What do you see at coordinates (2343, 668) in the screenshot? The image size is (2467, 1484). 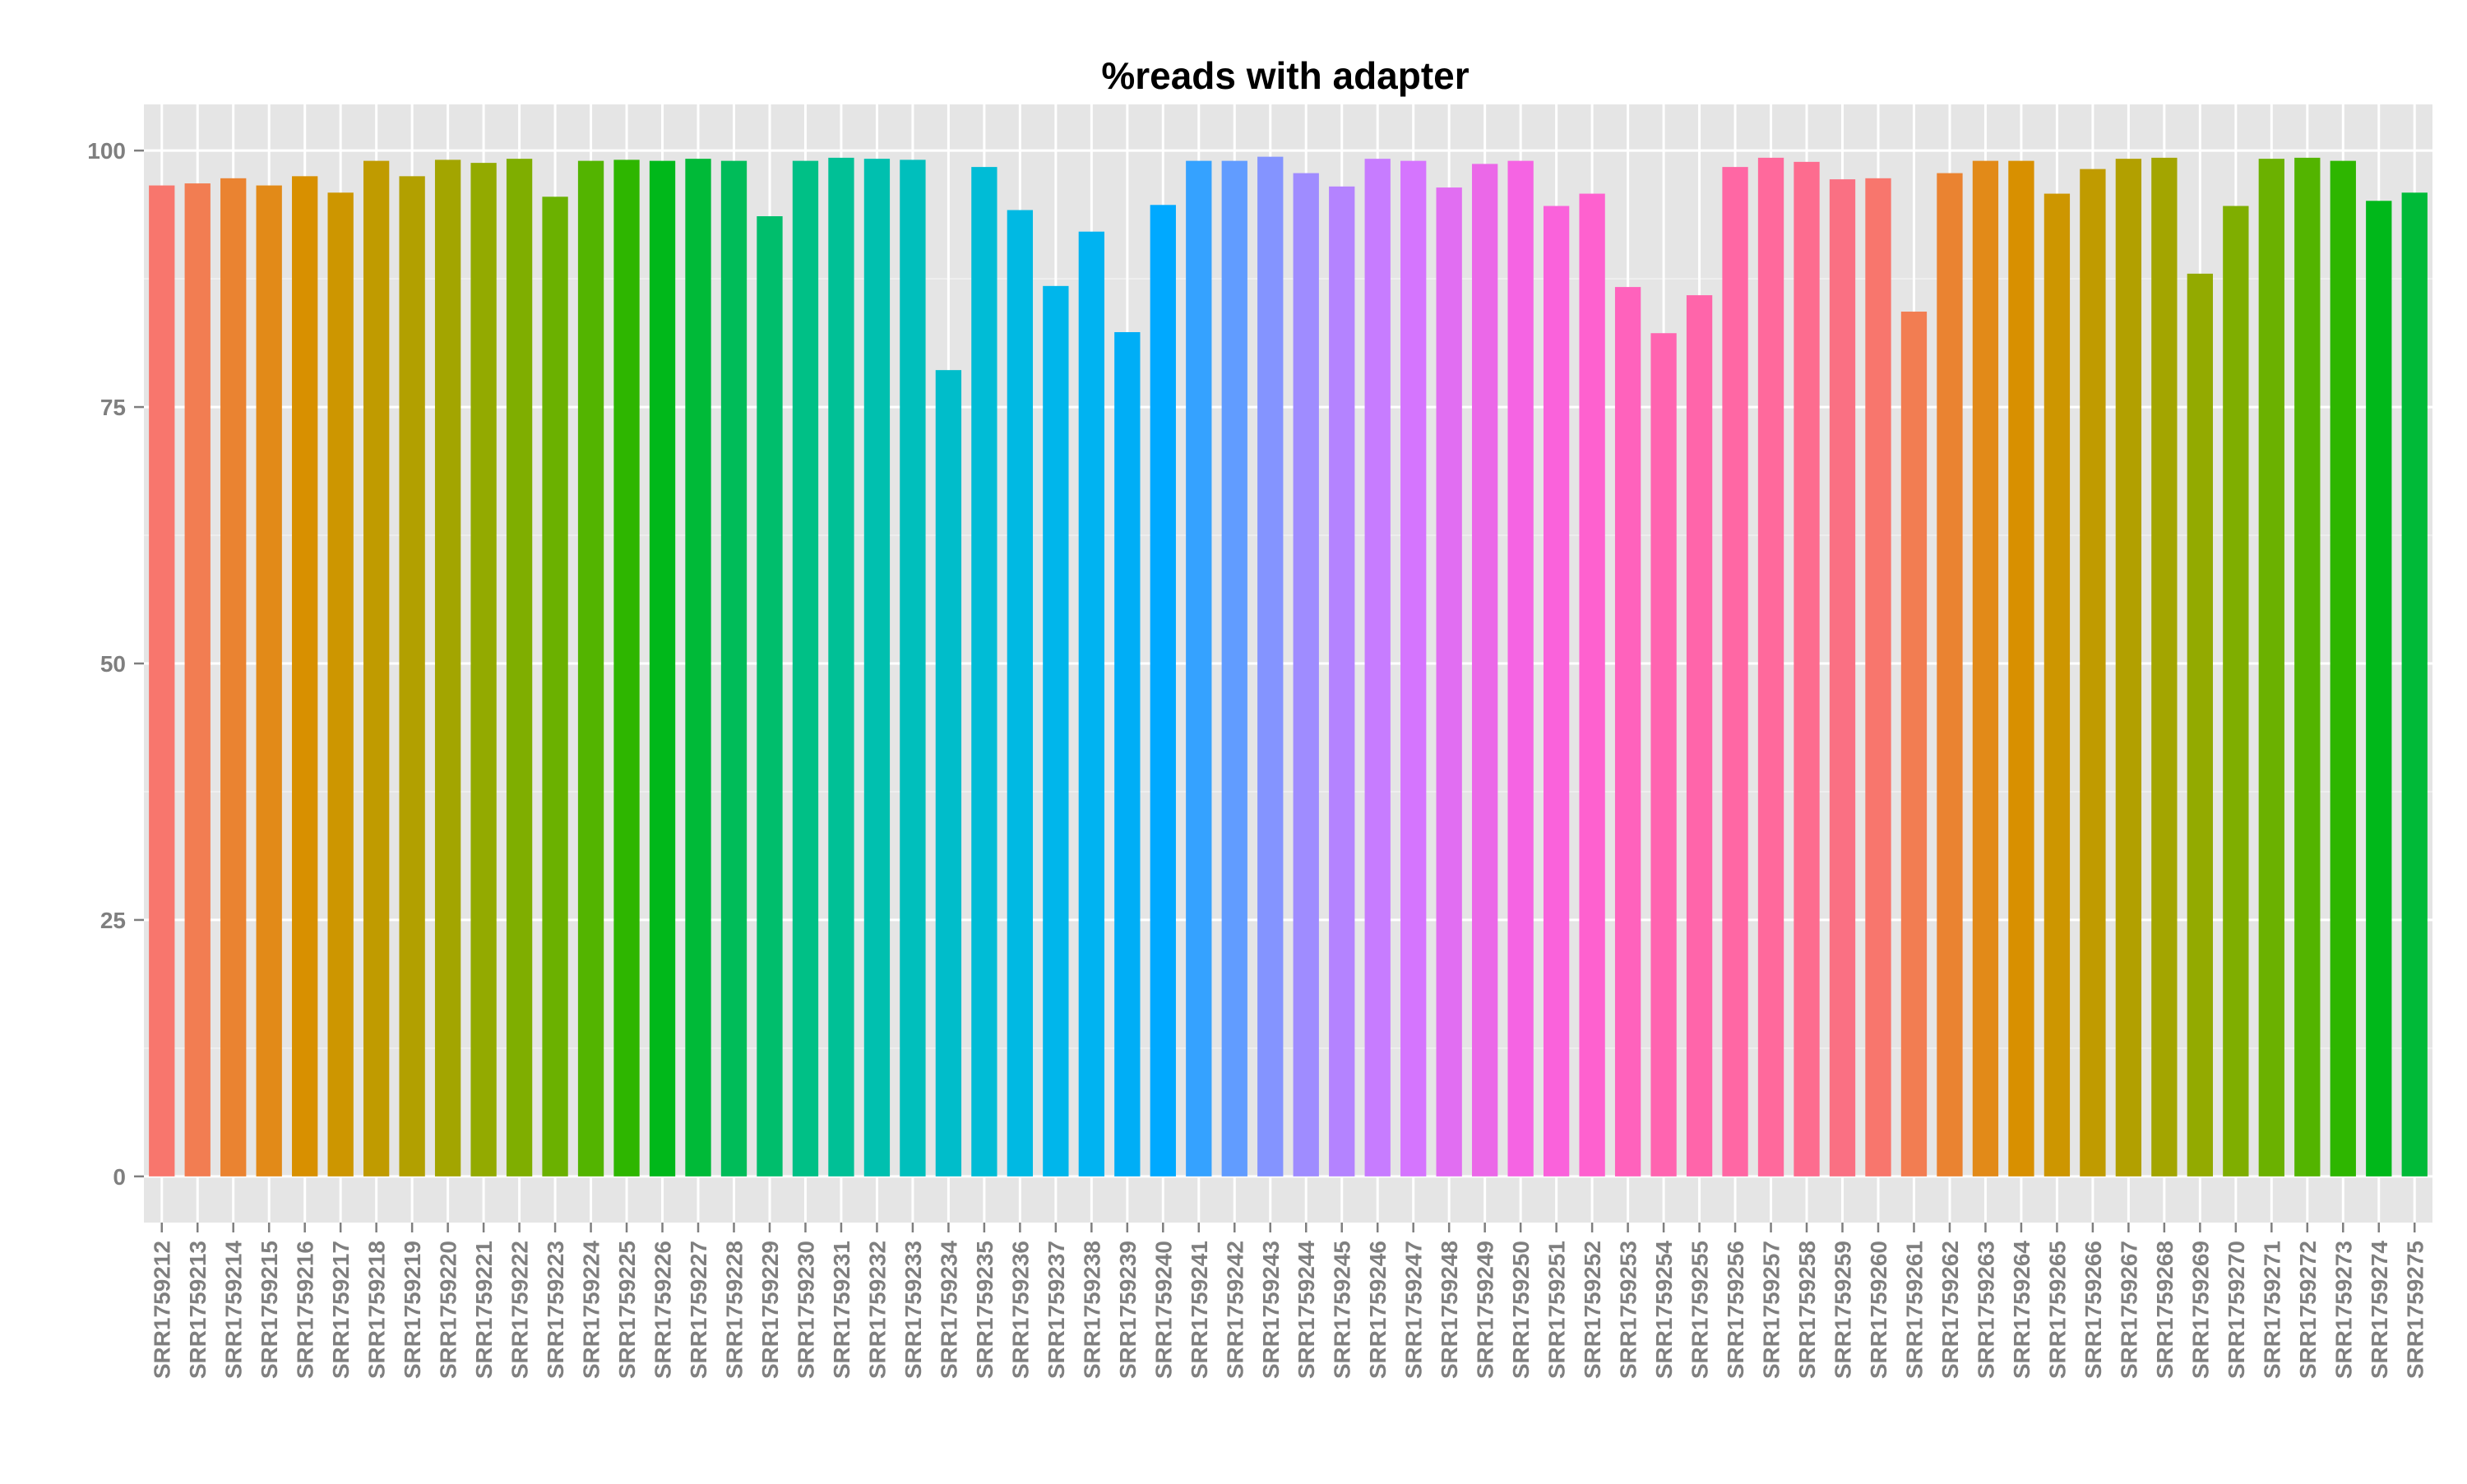 I see `bar-SRR1759273` at bounding box center [2343, 668].